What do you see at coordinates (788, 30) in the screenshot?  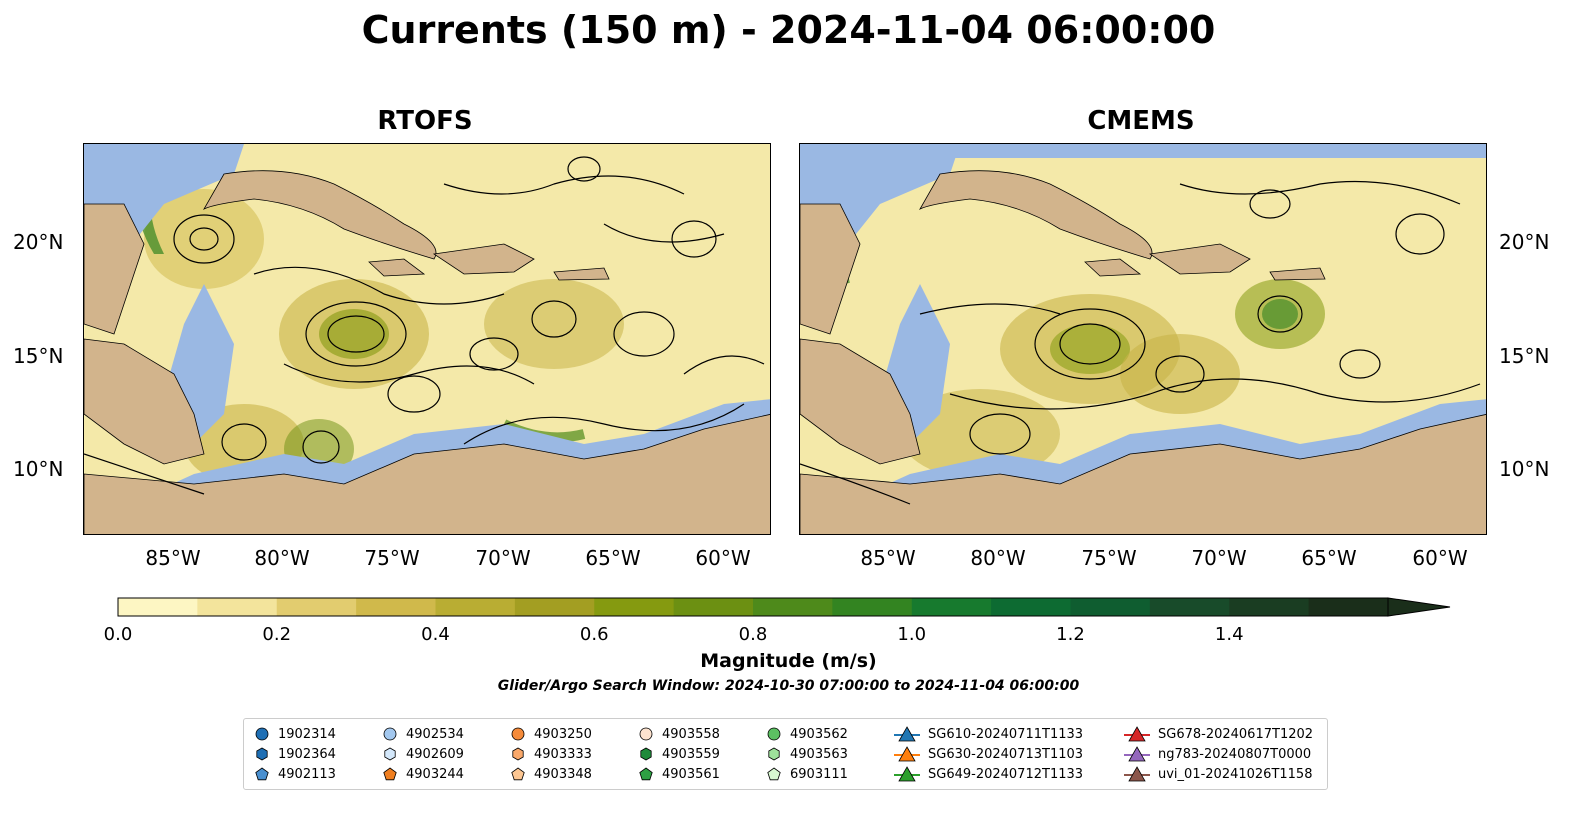 I see `figure-title: Currents (150 m) - 2024-11-04 06:00:00` at bounding box center [788, 30].